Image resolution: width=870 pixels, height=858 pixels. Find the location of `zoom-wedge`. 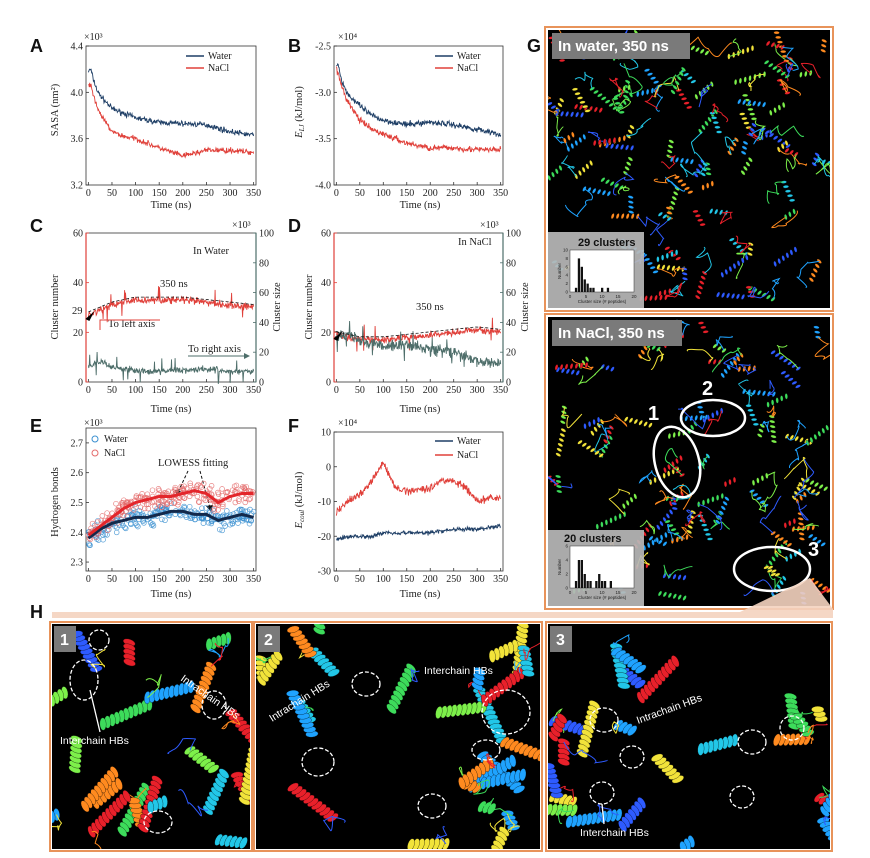

zoom-wedge is located at coordinates (442, 598).